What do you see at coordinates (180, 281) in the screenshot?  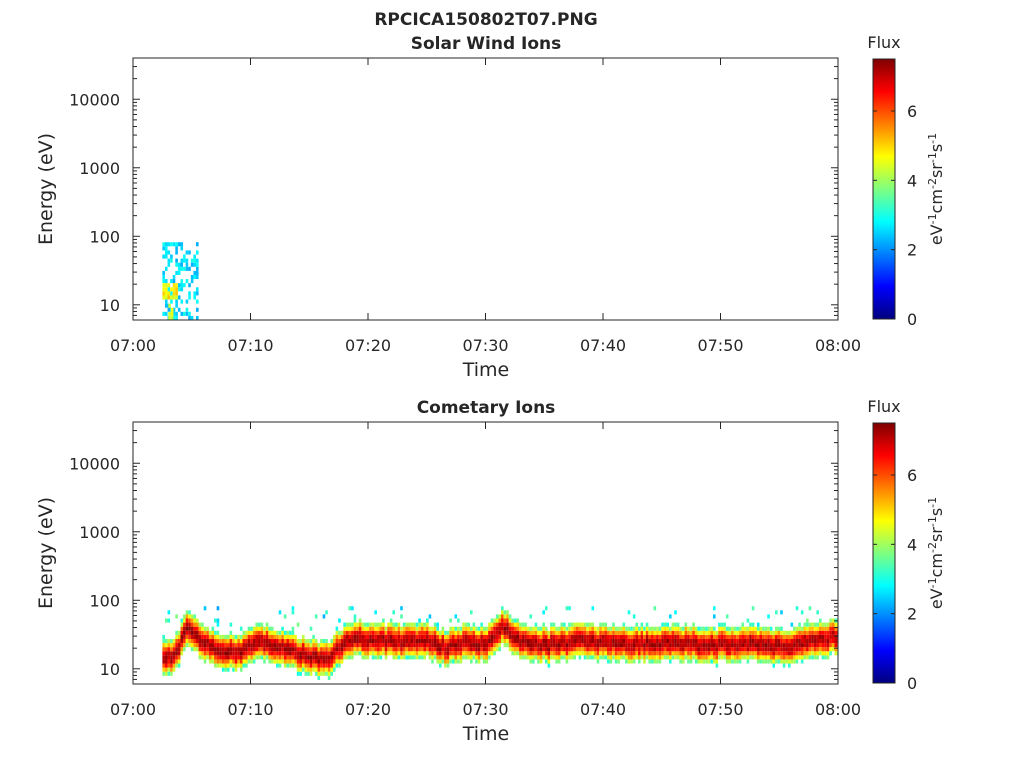 I see `heatmap-cells` at bounding box center [180, 281].